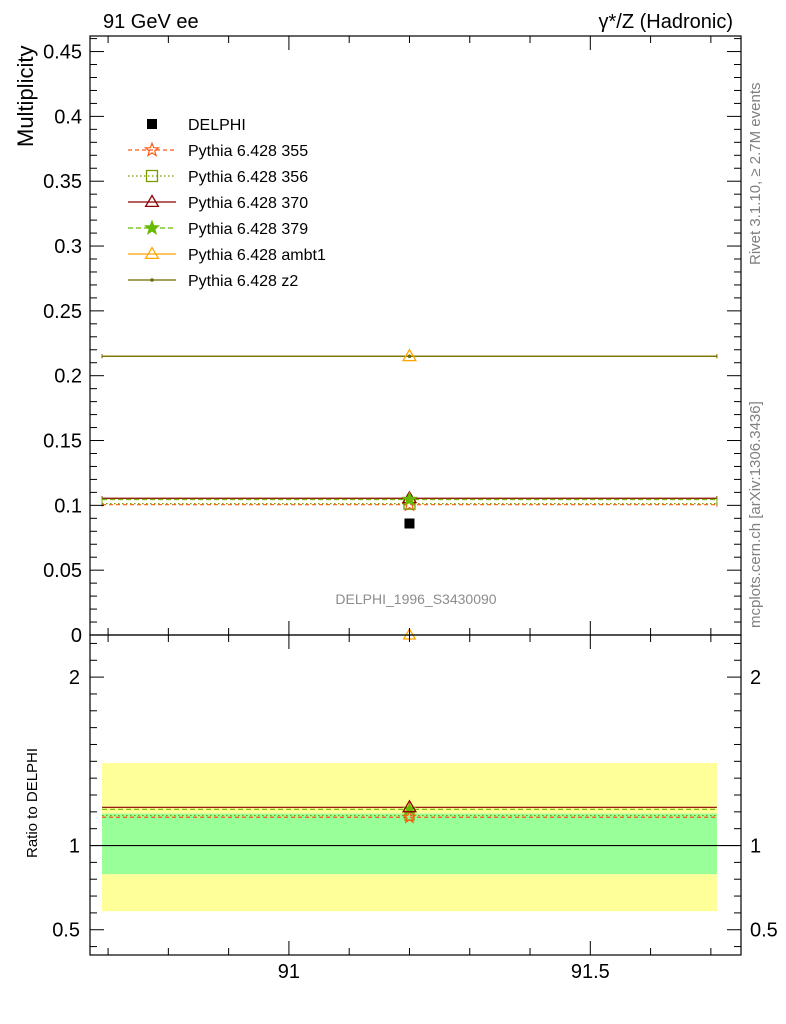 The height and width of the screenshot is (1024, 786). What do you see at coordinates (248, 151) in the screenshot?
I see `legend-label-1: Pythia 6.428 355` at bounding box center [248, 151].